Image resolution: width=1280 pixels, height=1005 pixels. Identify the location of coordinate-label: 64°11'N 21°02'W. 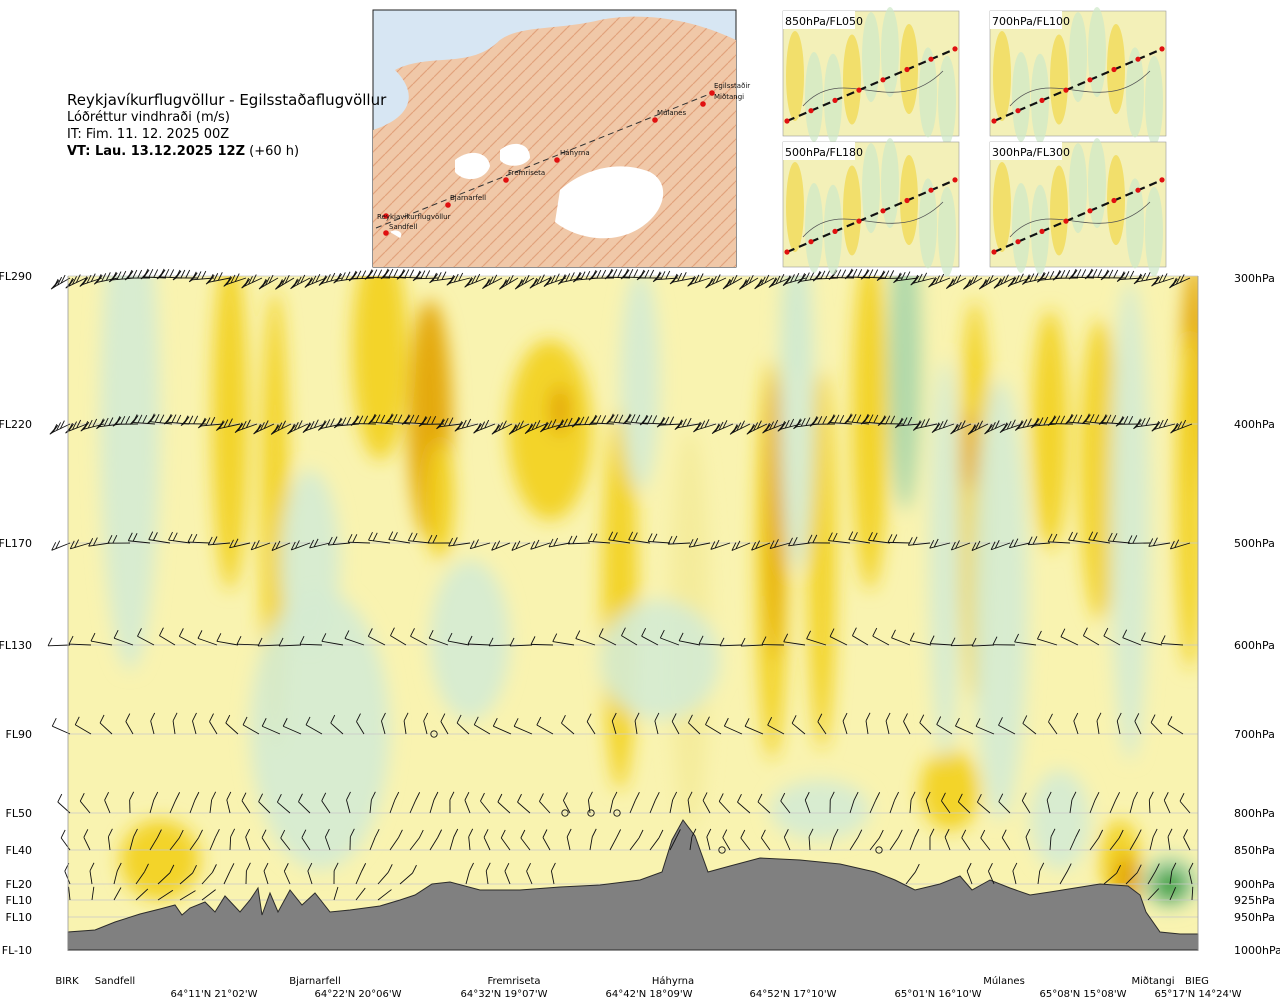
(214, 994).